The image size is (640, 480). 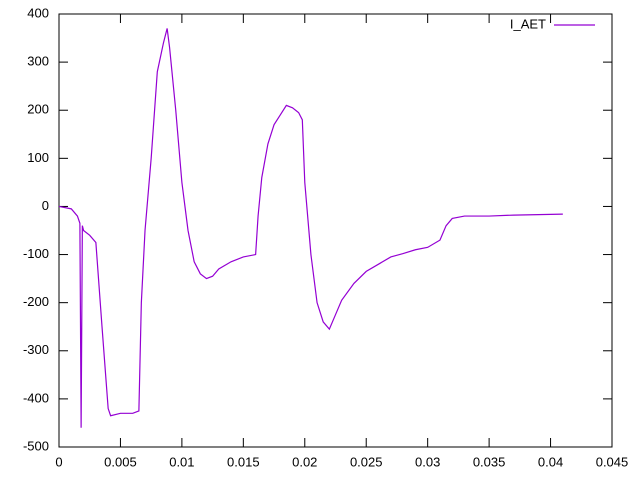 I want to click on x-tick-label: 0, so click(x=58, y=461).